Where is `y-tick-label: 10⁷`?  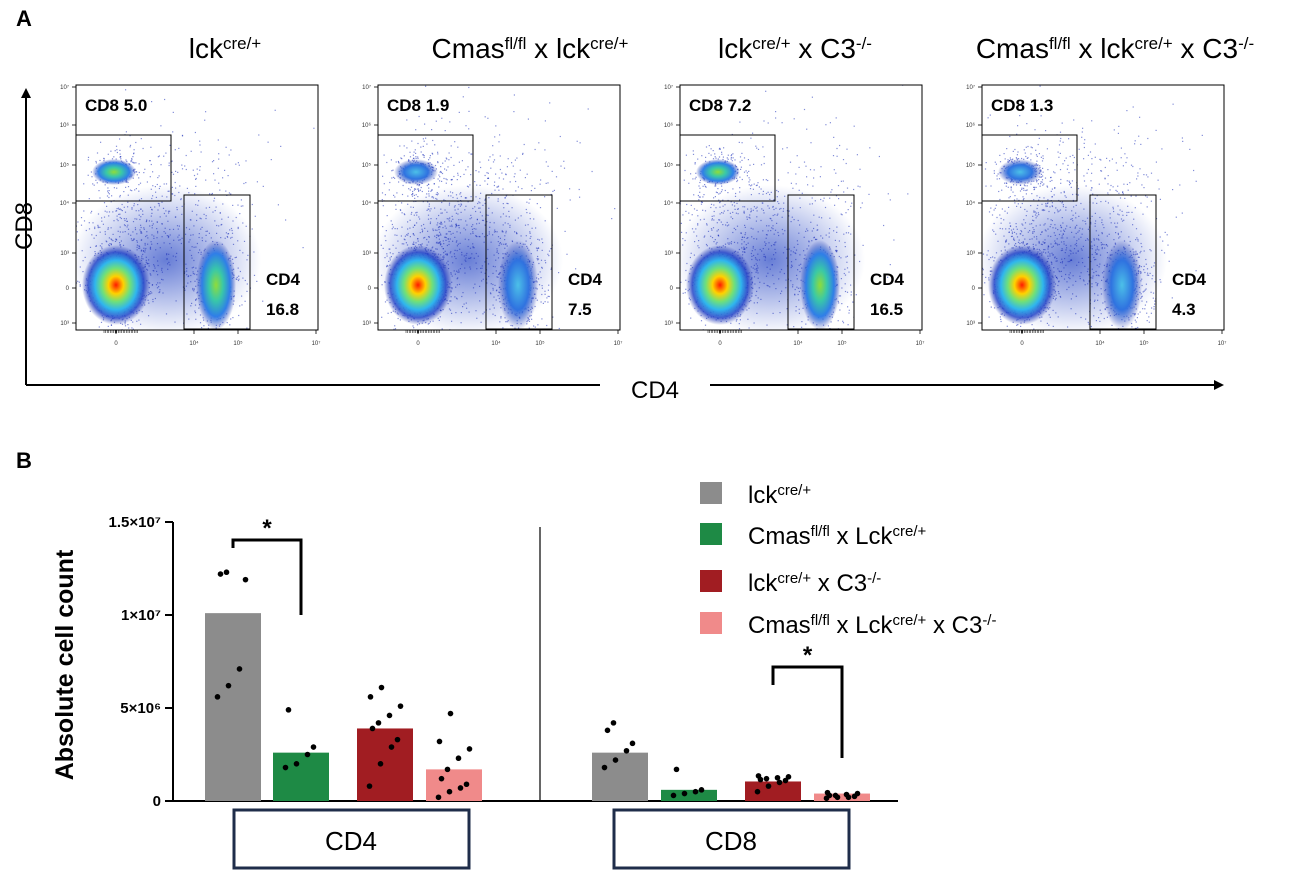 y-tick-label: 10⁷ is located at coordinates (668, 87).